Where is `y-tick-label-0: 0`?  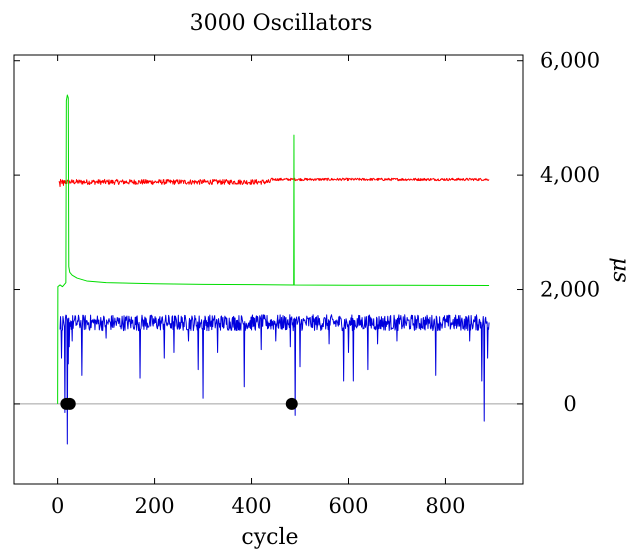 y-tick-label-0: 0 is located at coordinates (569, 404).